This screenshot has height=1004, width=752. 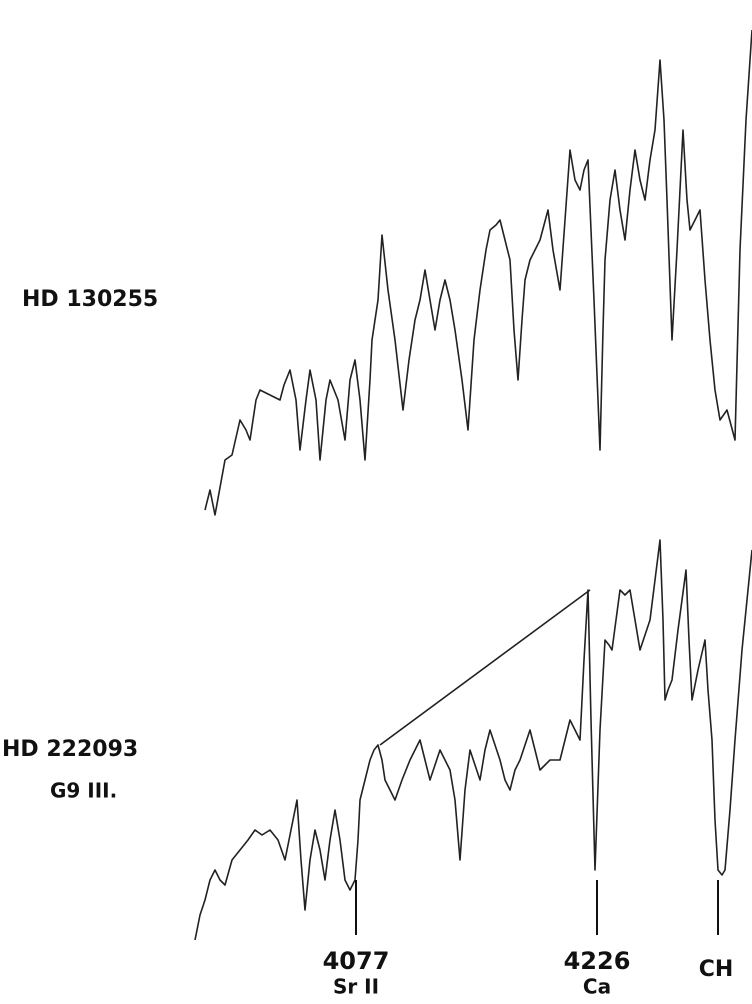 I want to click on star-label: HD 222093, so click(x=70, y=749).